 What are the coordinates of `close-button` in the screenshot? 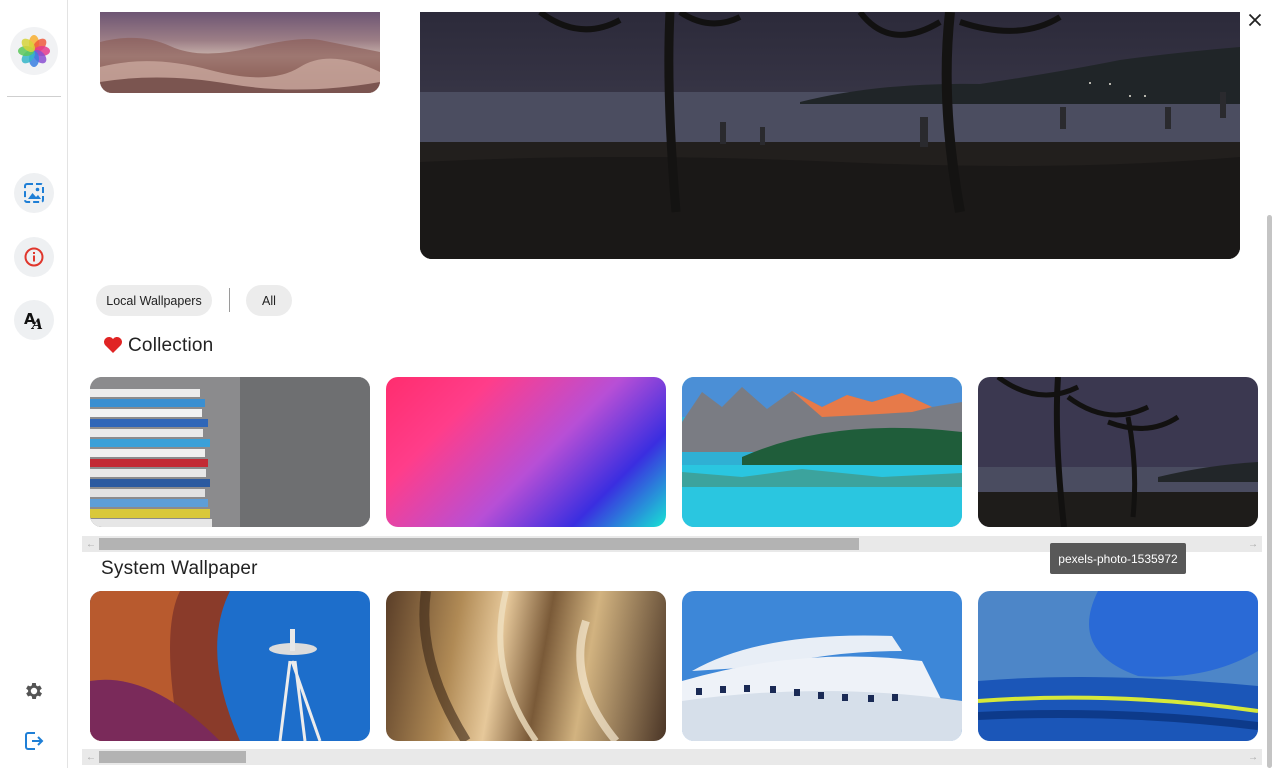 It's located at (1255, 20).